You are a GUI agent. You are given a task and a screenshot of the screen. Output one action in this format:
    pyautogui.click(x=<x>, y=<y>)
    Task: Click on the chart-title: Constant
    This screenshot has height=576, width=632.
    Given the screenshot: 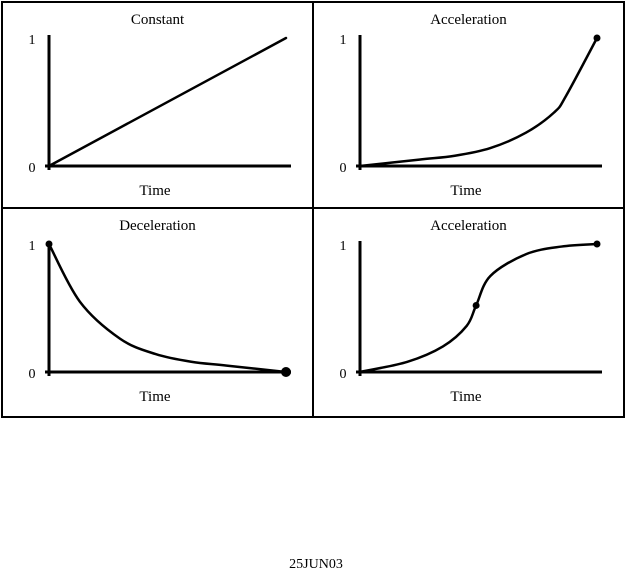 What is the action you would take?
    pyautogui.click(x=158, y=20)
    